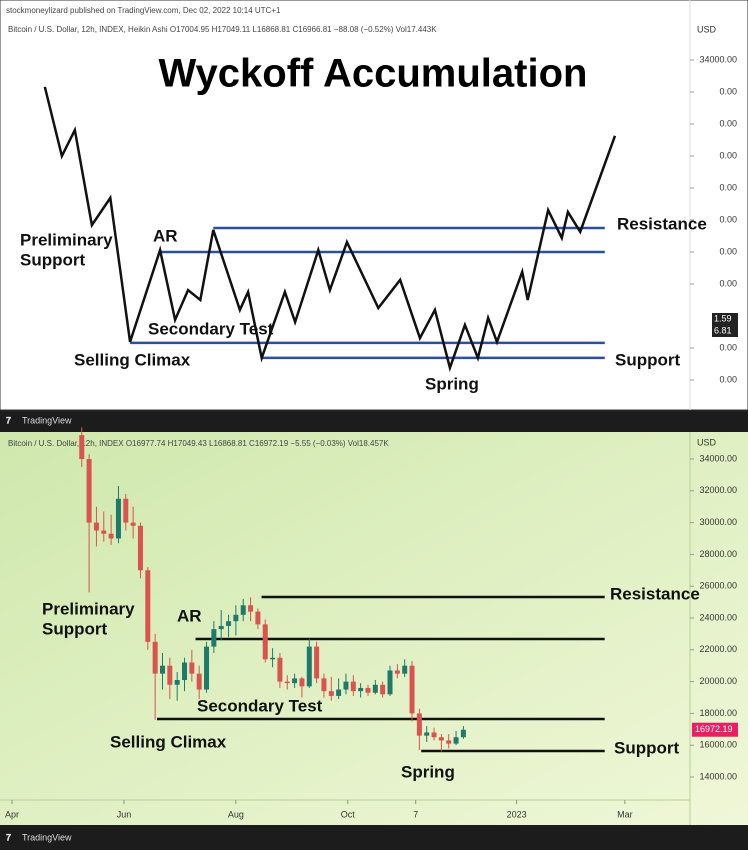 The height and width of the screenshot is (850, 748). Describe the element at coordinates (373, 74) in the screenshot. I see `chart-title: Wyckoff Accumulation` at that location.